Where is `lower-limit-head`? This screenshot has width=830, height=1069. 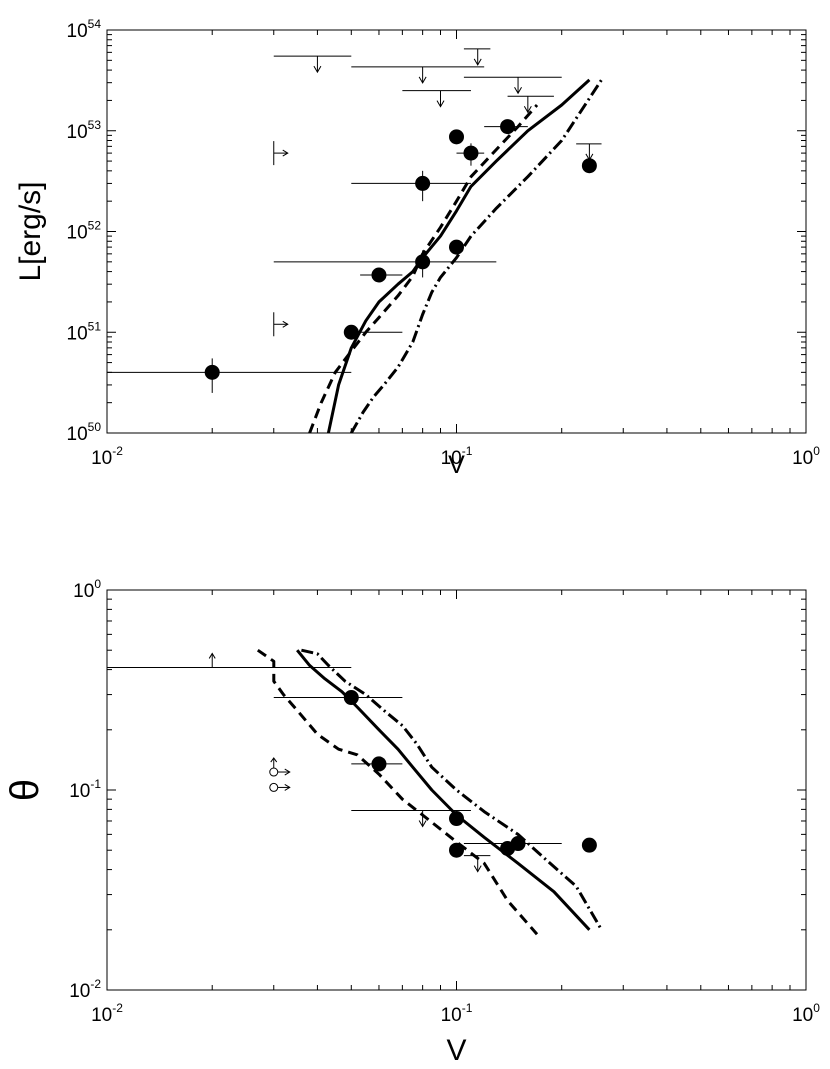
lower-limit-head is located at coordinates (212, 655).